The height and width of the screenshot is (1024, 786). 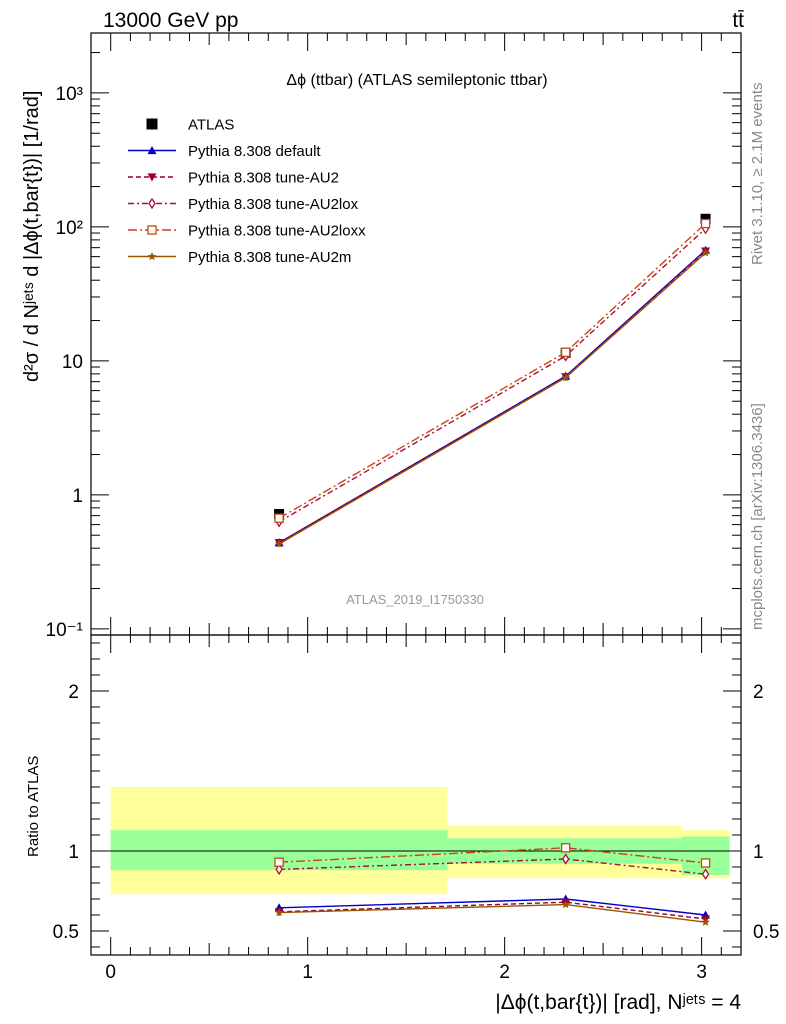 I want to click on legend-entry-5: Pythia 8.308 tune-AU2m, so click(x=239, y=257).